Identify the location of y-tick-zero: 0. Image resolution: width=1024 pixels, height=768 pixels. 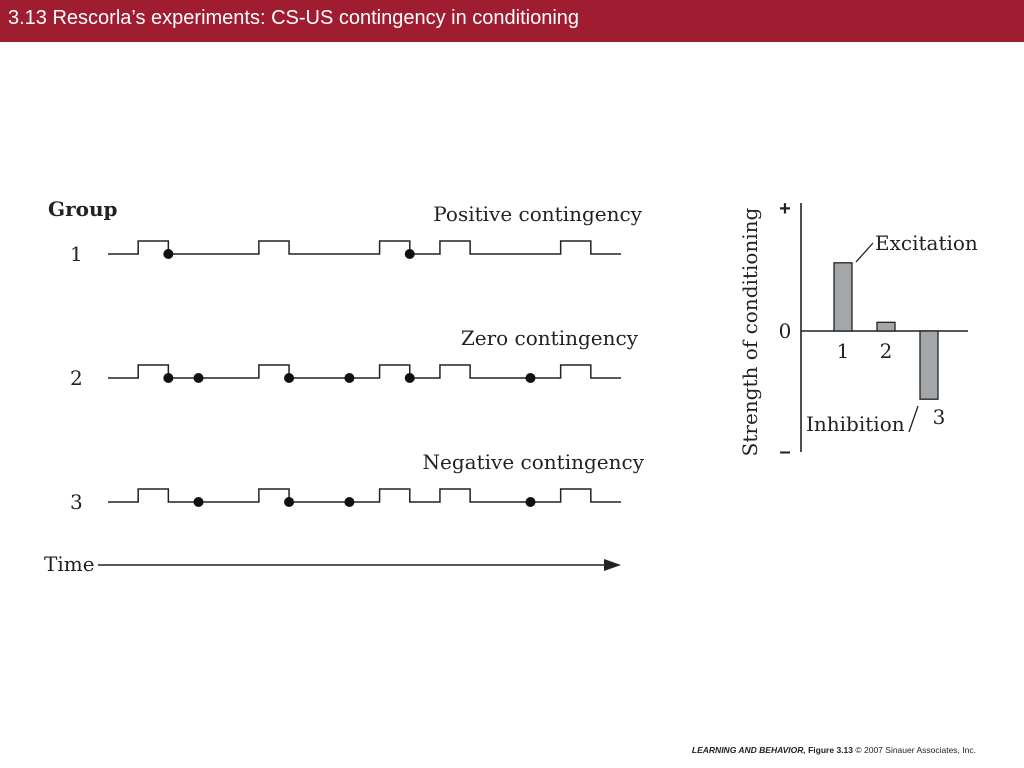
(785, 331).